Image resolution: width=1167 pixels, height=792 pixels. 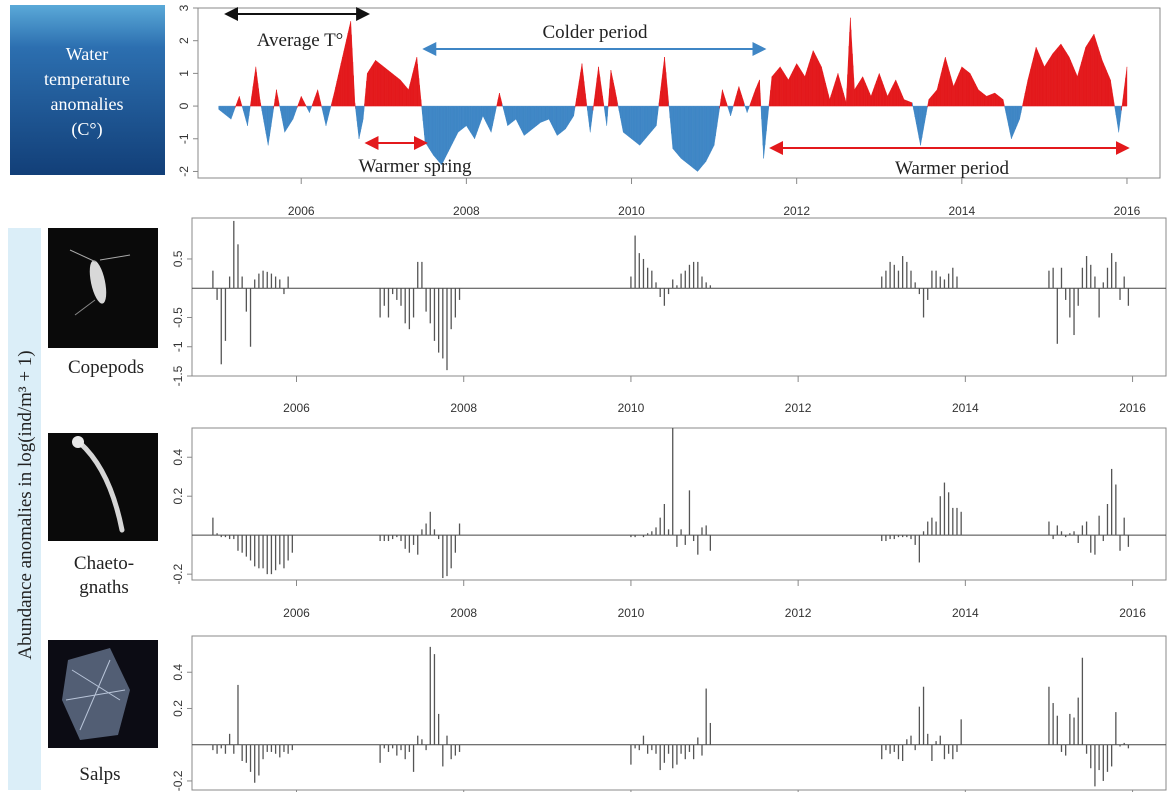 What do you see at coordinates (296, 408) in the screenshot?
I see `x-tick-label: 2006` at bounding box center [296, 408].